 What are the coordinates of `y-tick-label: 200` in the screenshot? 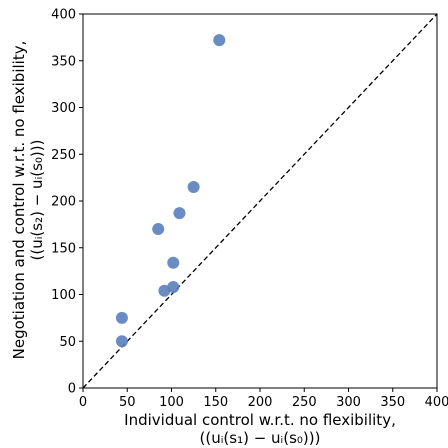 It's located at (63, 202).